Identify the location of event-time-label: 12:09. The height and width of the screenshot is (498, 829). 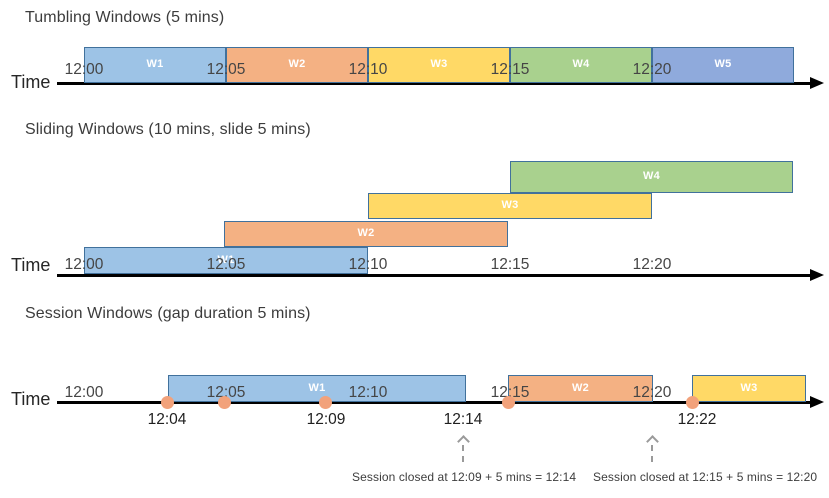
(326, 419).